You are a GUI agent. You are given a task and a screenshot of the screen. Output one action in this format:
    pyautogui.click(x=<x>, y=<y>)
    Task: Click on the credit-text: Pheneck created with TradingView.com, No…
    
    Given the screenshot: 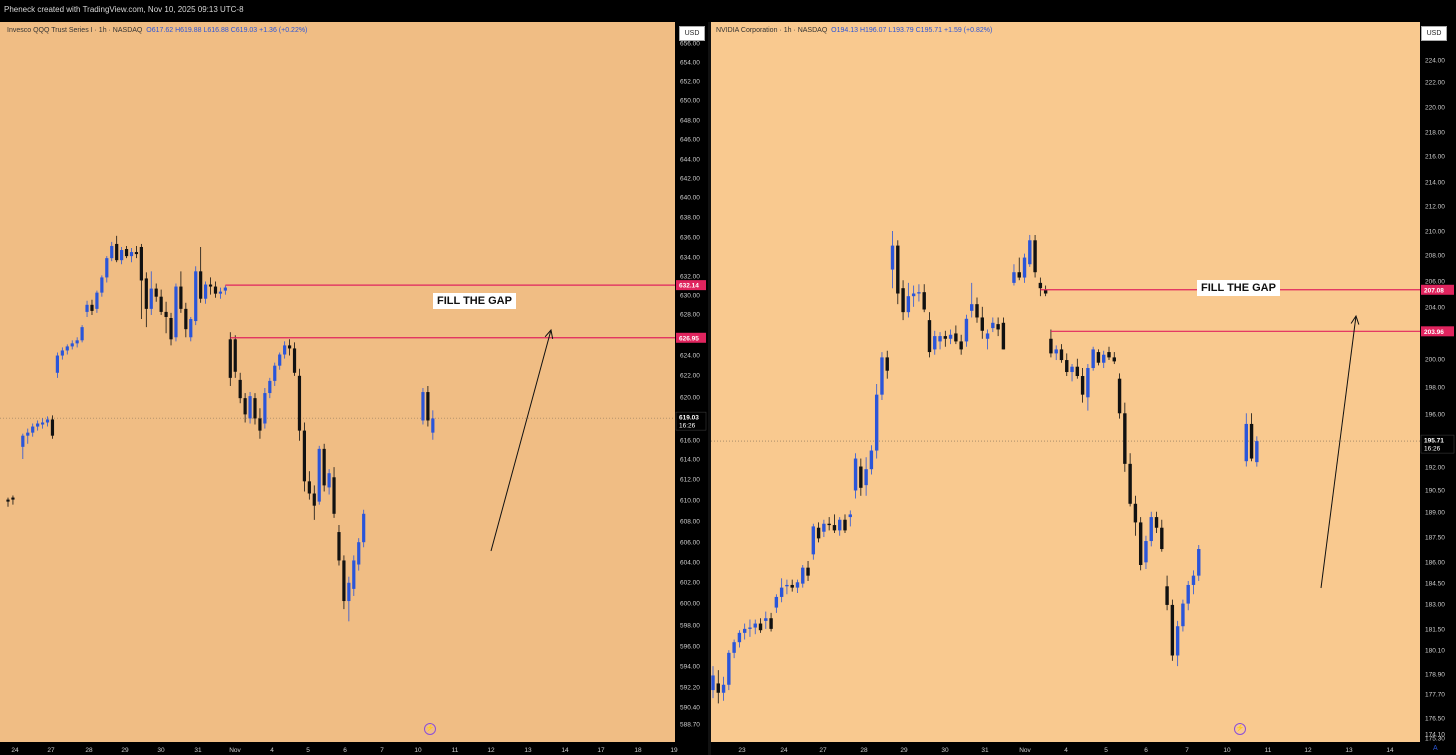 What is the action you would take?
    pyautogui.click(x=124, y=9)
    